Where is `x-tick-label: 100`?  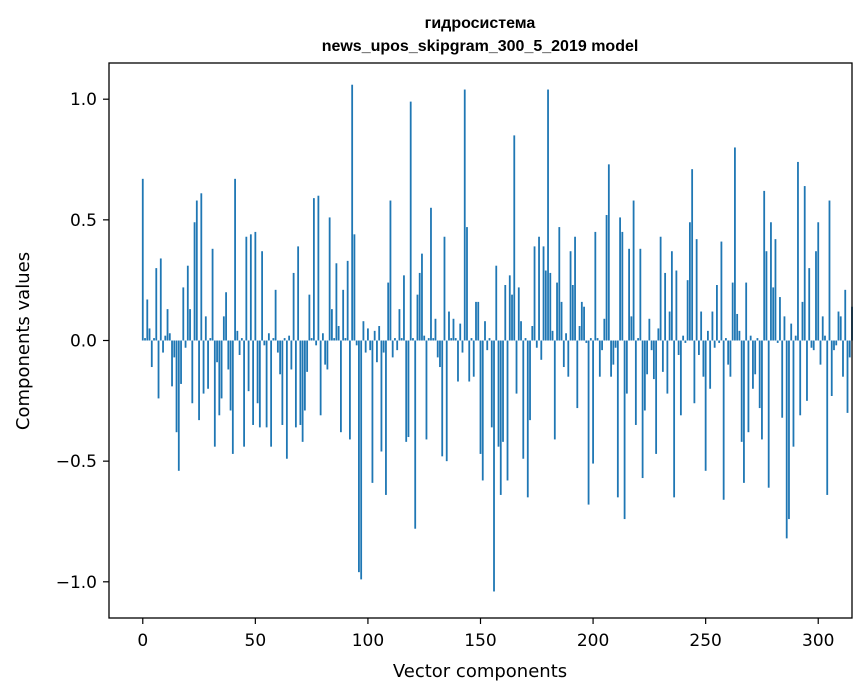 x-tick-label: 100 is located at coordinates (368, 641).